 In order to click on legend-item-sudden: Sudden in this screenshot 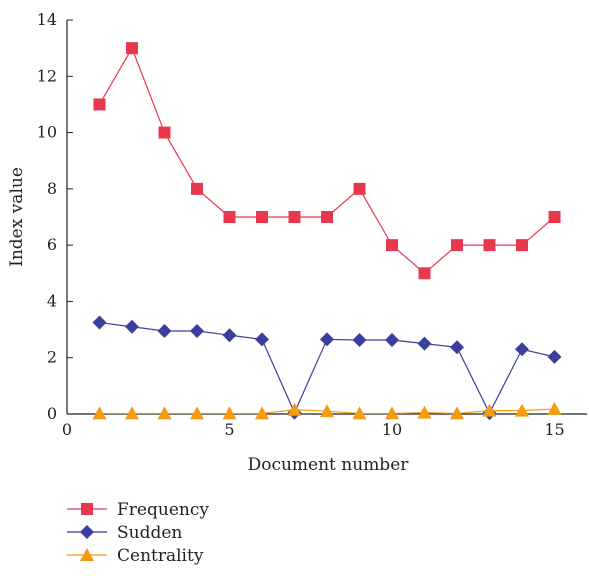, I will do `click(124, 533)`.